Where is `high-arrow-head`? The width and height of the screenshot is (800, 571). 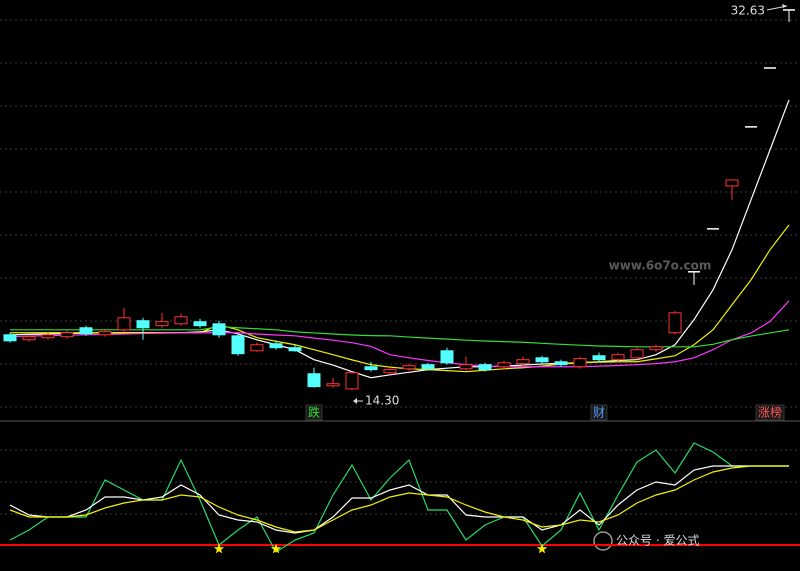 high-arrow-head is located at coordinates (784, 6).